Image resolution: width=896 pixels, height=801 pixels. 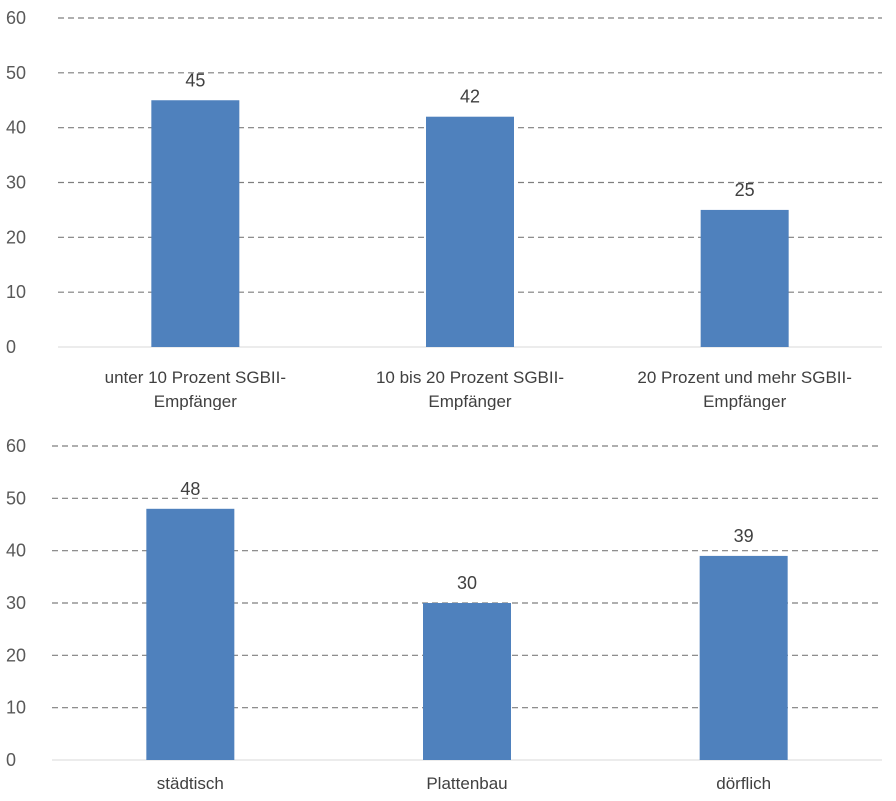 What do you see at coordinates (744, 389) in the screenshot?
I see `x-category-label: 20 Prozent und mehr SGBII-Empfänger` at bounding box center [744, 389].